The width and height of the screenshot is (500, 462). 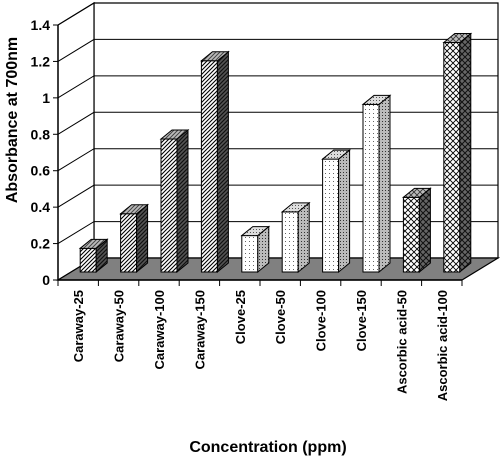 What do you see at coordinates (41, 207) in the screenshot?
I see `y-tick-label: 0.4` at bounding box center [41, 207].